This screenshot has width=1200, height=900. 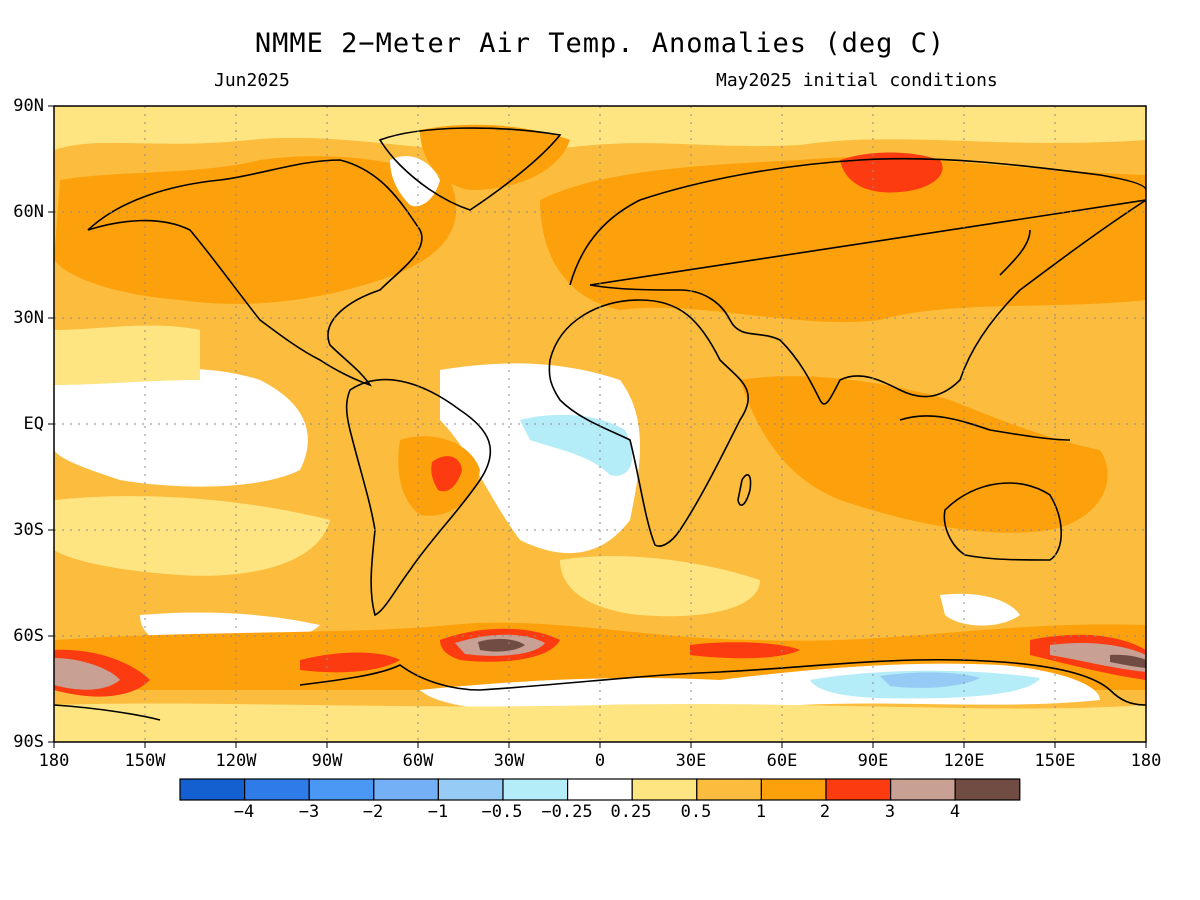 What do you see at coordinates (373, 812) in the screenshot?
I see `colorbar-tick-label: −2` at bounding box center [373, 812].